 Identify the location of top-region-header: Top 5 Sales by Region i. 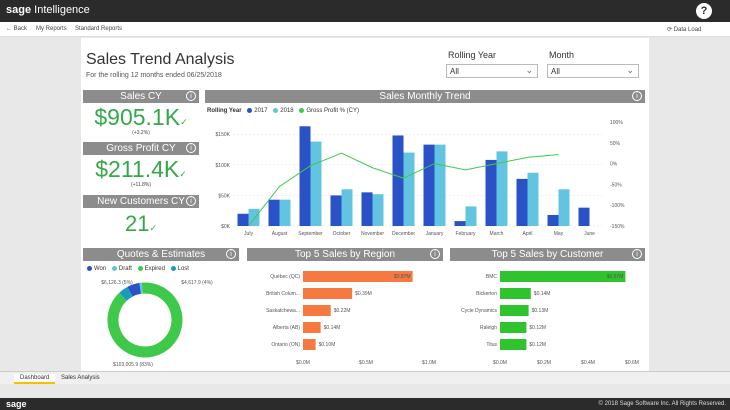
(345, 254).